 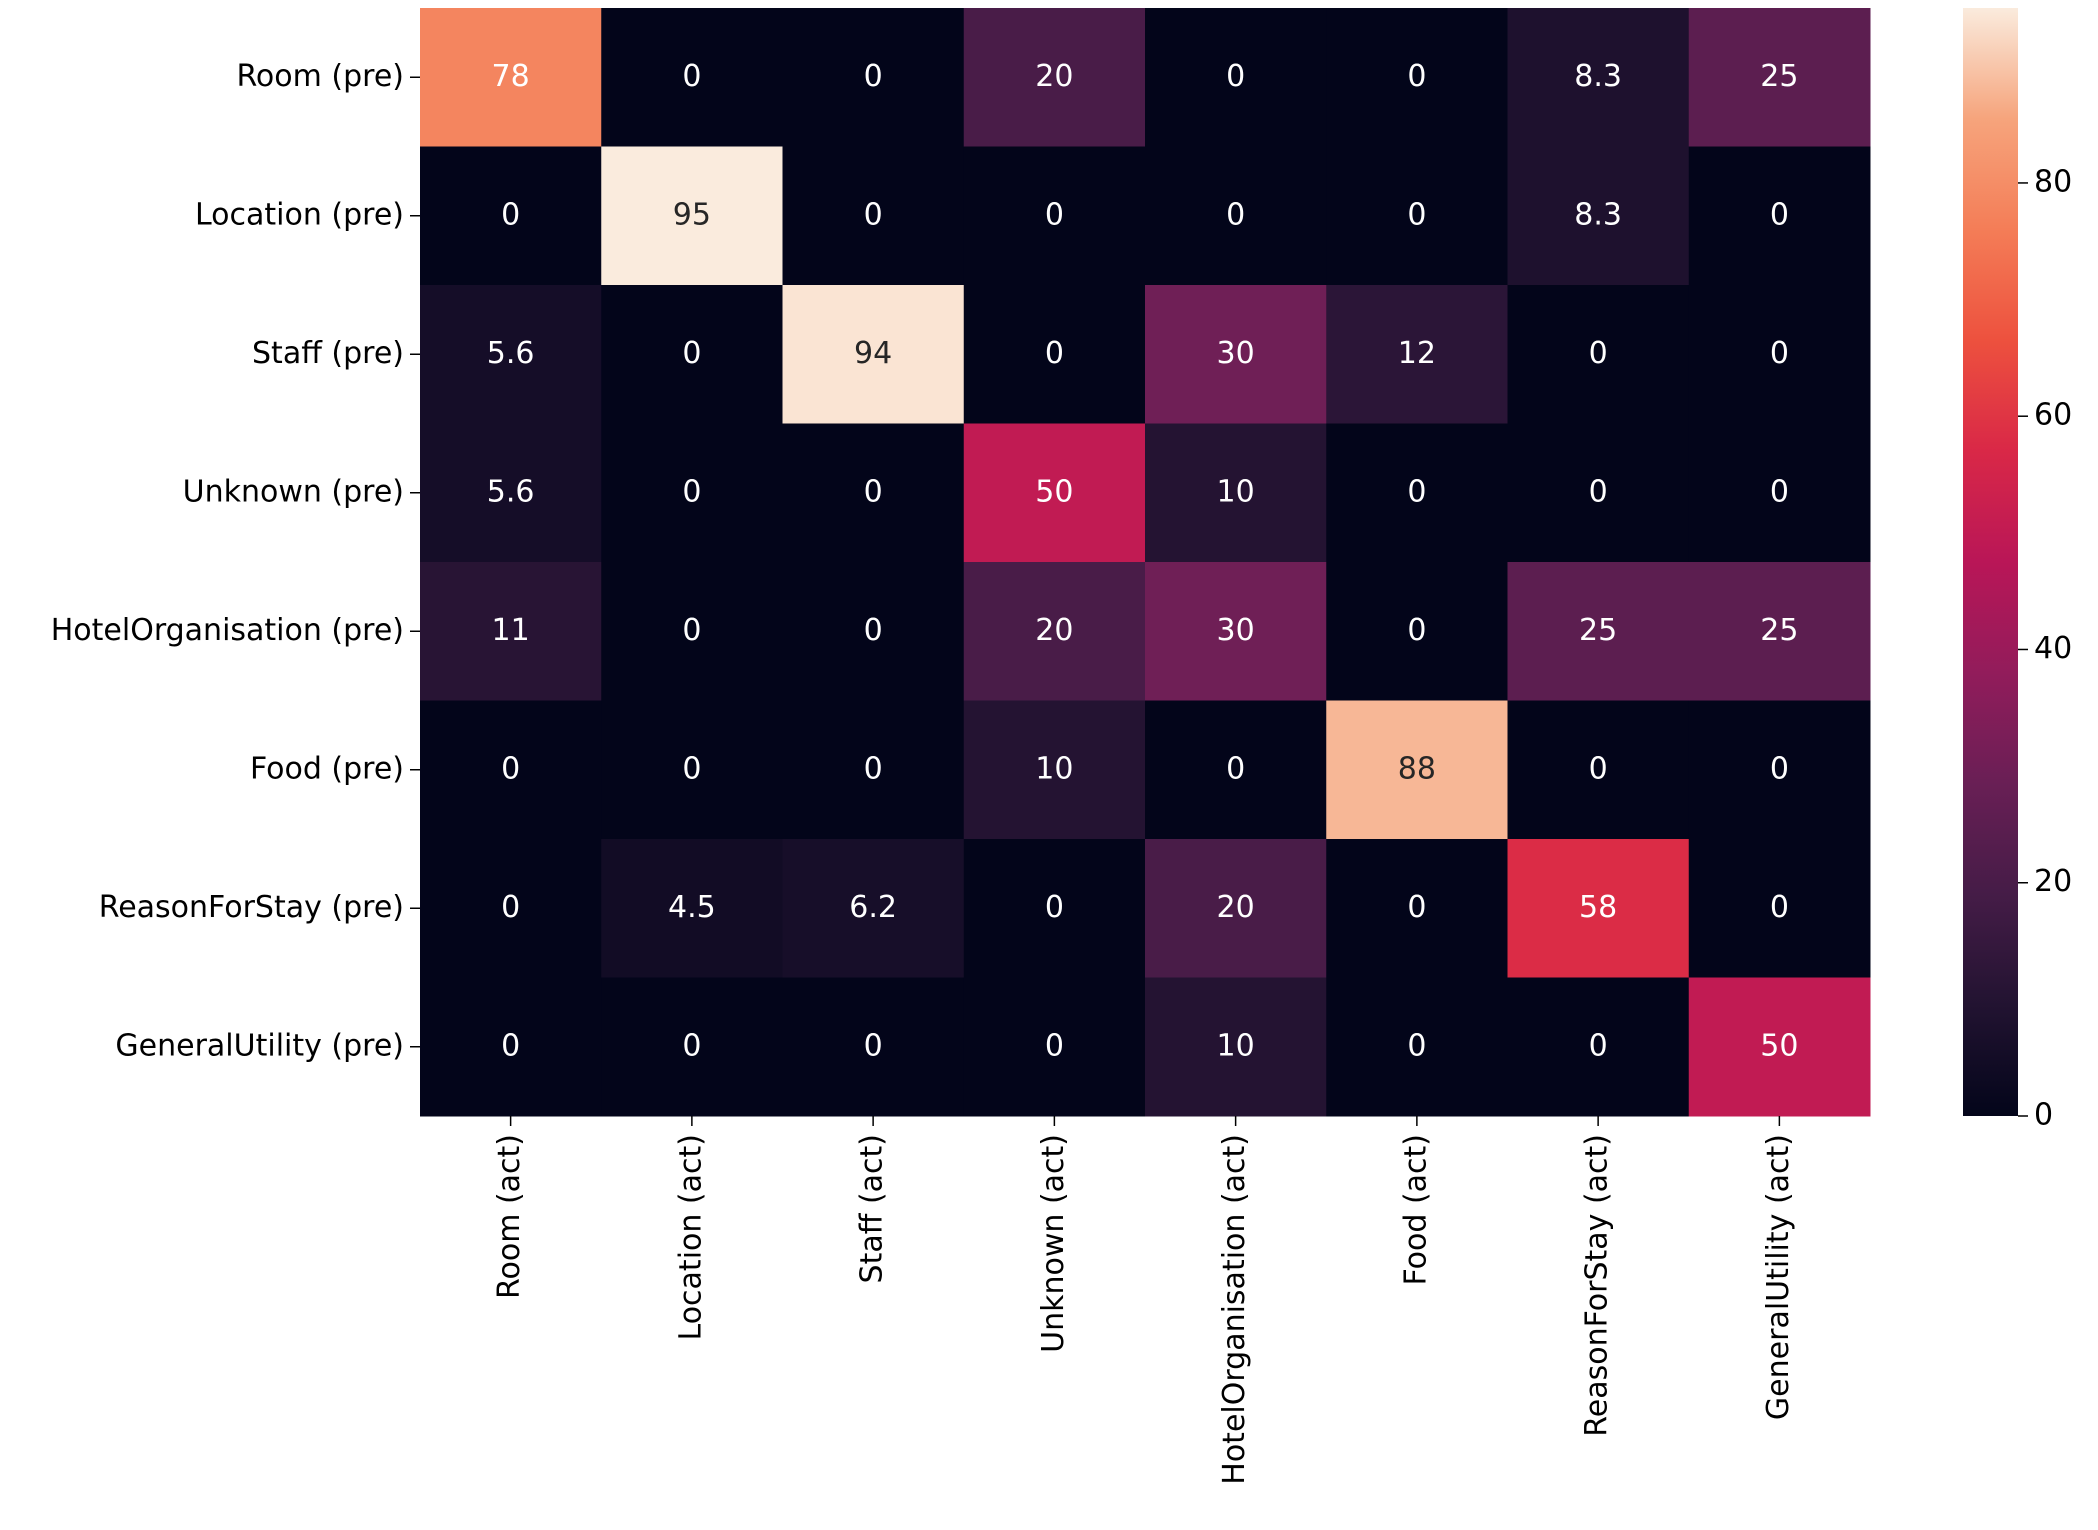 What do you see at coordinates (1053, 1243) in the screenshot?
I see `x-tick-label: Unknown (act)` at bounding box center [1053, 1243].